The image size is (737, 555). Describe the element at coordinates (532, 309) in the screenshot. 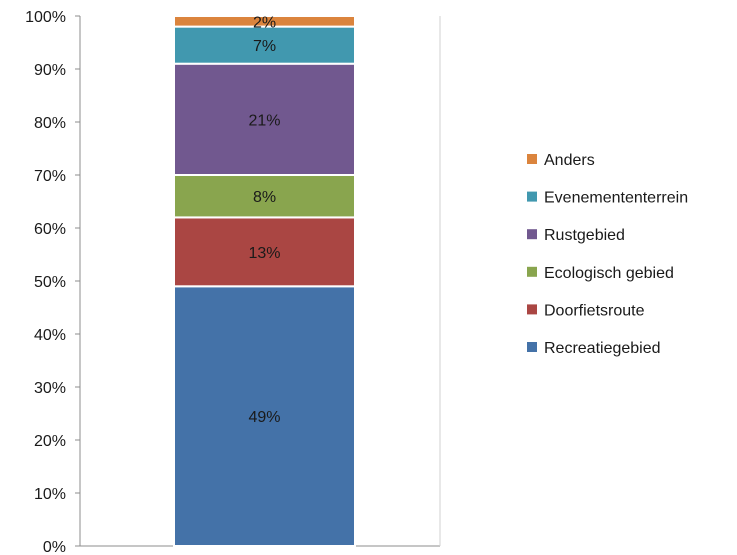

I see `legend-swatch-doorfietsroute` at that location.